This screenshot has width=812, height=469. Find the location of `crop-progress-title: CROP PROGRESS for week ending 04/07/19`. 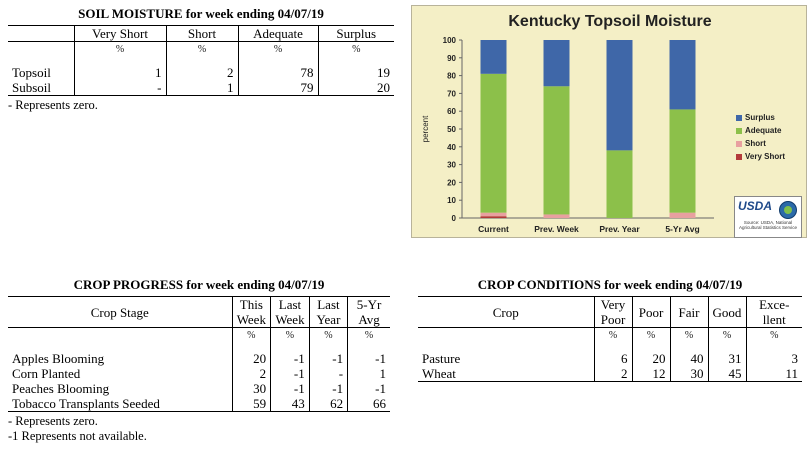

crop-progress-title: CROP PROGRESS for week ending 04/07/19 is located at coordinates (199, 284).